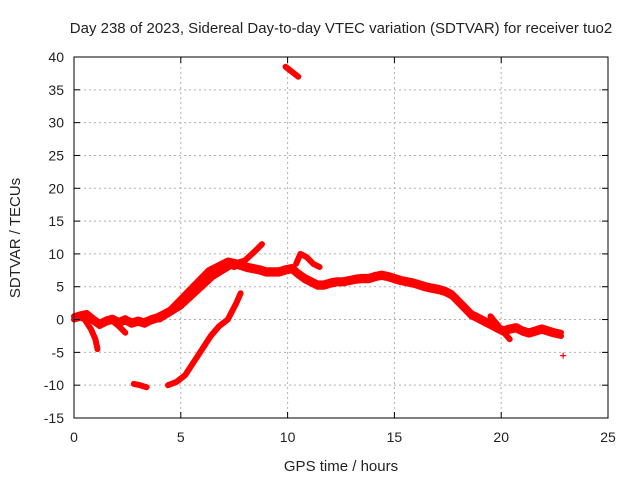 The image size is (640, 480). Describe the element at coordinates (54, 418) in the screenshot. I see `y-tick-label: -15` at that location.